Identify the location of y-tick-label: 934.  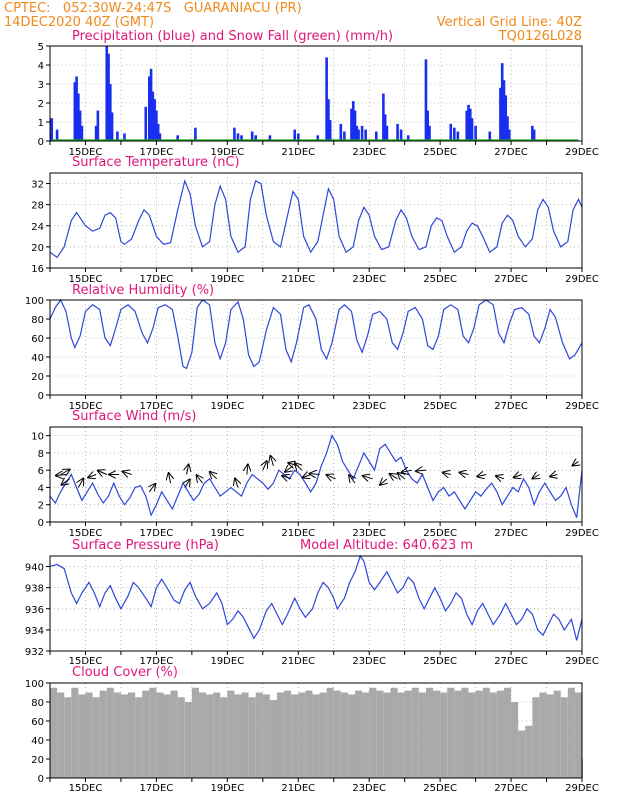
(34, 631).